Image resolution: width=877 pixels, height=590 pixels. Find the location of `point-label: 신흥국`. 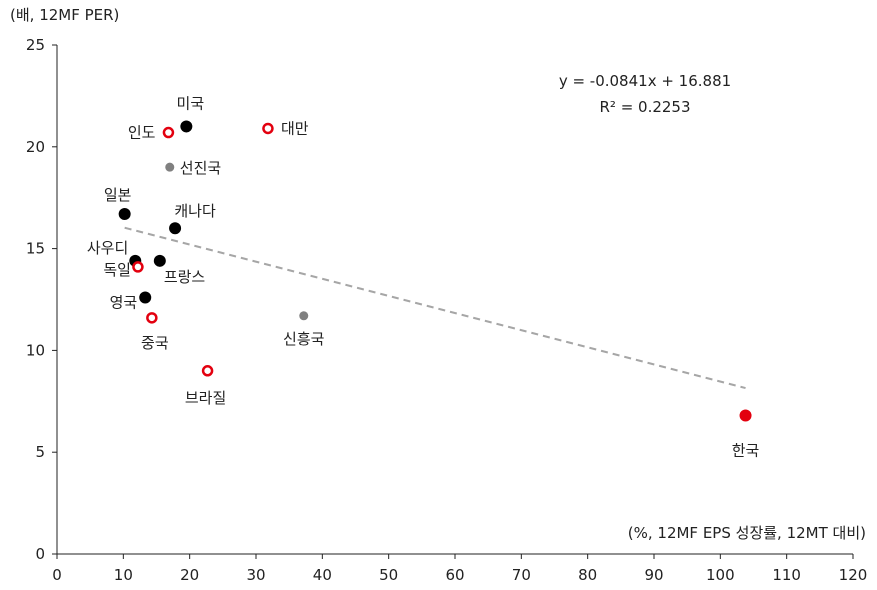

point-label: 신흥국 is located at coordinates (304, 339).